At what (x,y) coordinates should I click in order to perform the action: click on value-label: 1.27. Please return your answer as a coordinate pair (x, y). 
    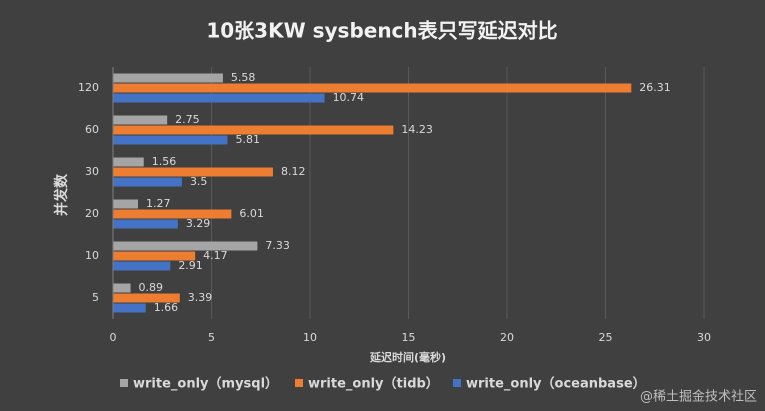
    Looking at the image, I should click on (158, 203).